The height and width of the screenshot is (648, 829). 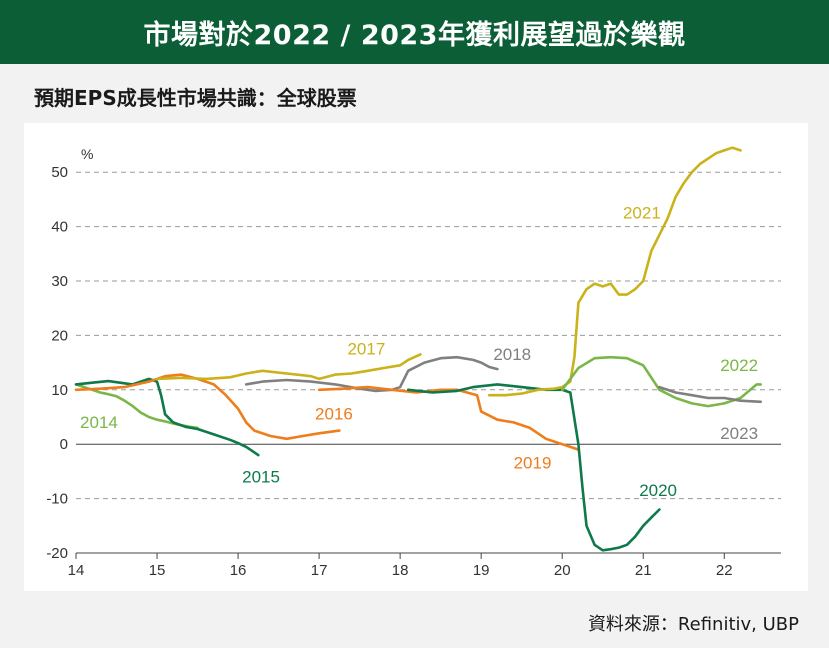 I want to click on y-tick-label: -10, so click(x=57, y=499).